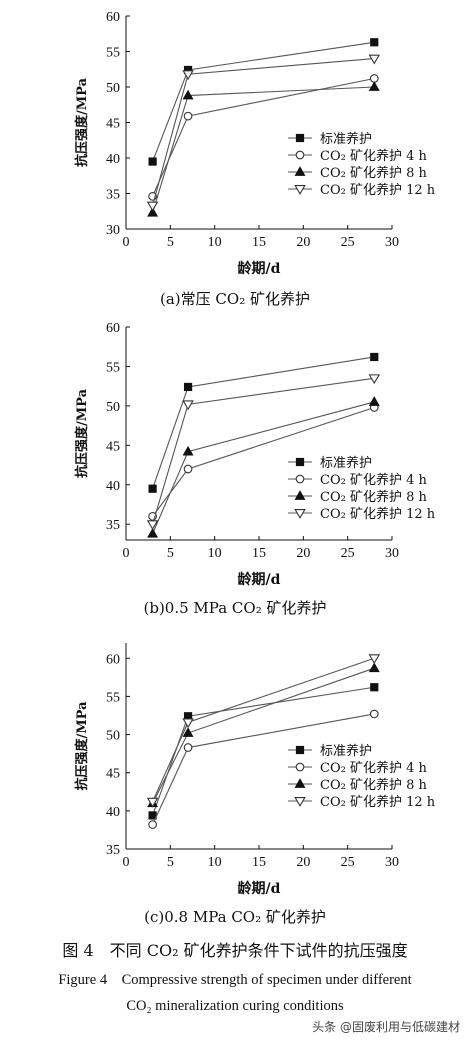  Describe the element at coordinates (113, 230) in the screenshot. I see `y-tick-label: 30` at that location.